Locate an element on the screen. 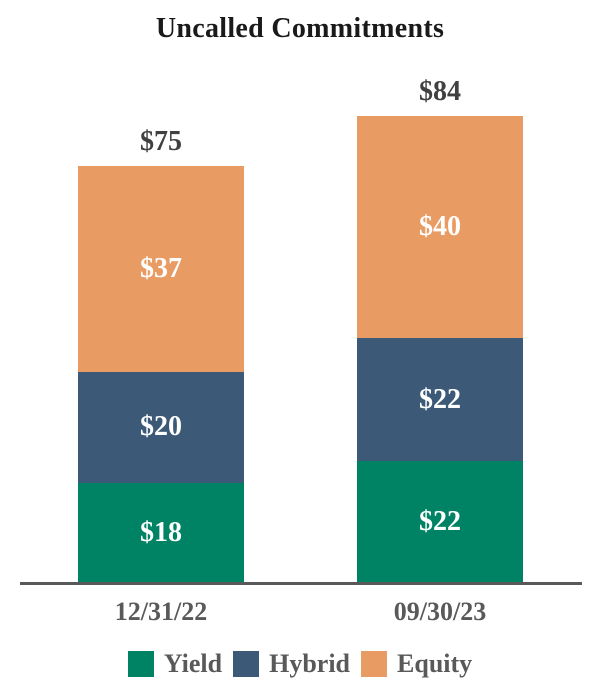 This screenshot has width=600, height=700. legend-label-yield: Yield is located at coordinates (193, 663).